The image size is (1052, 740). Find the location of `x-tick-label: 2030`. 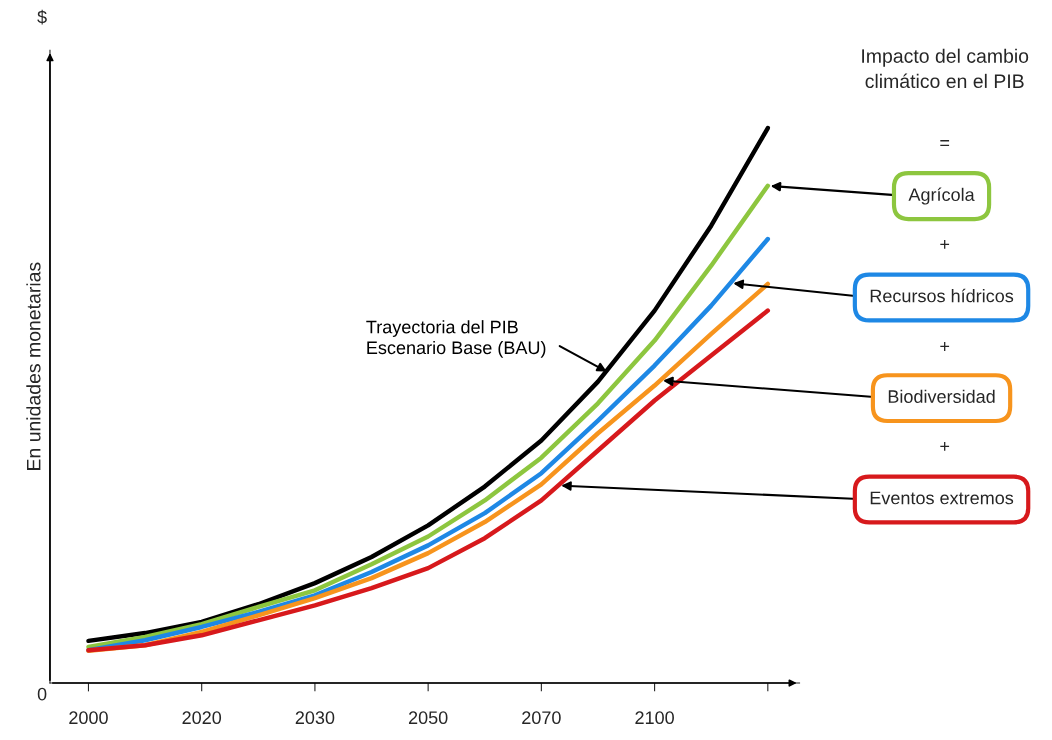

x-tick-label: 2030 is located at coordinates (315, 718).